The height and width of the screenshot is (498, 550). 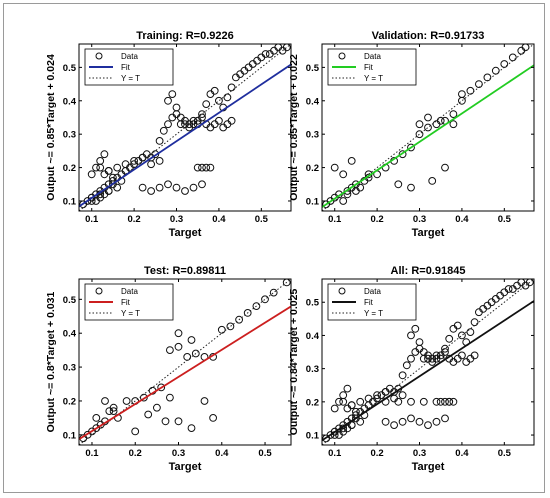 What do you see at coordinates (185, 373) in the screenshot?
I see `fit-line` at bounding box center [185, 373].